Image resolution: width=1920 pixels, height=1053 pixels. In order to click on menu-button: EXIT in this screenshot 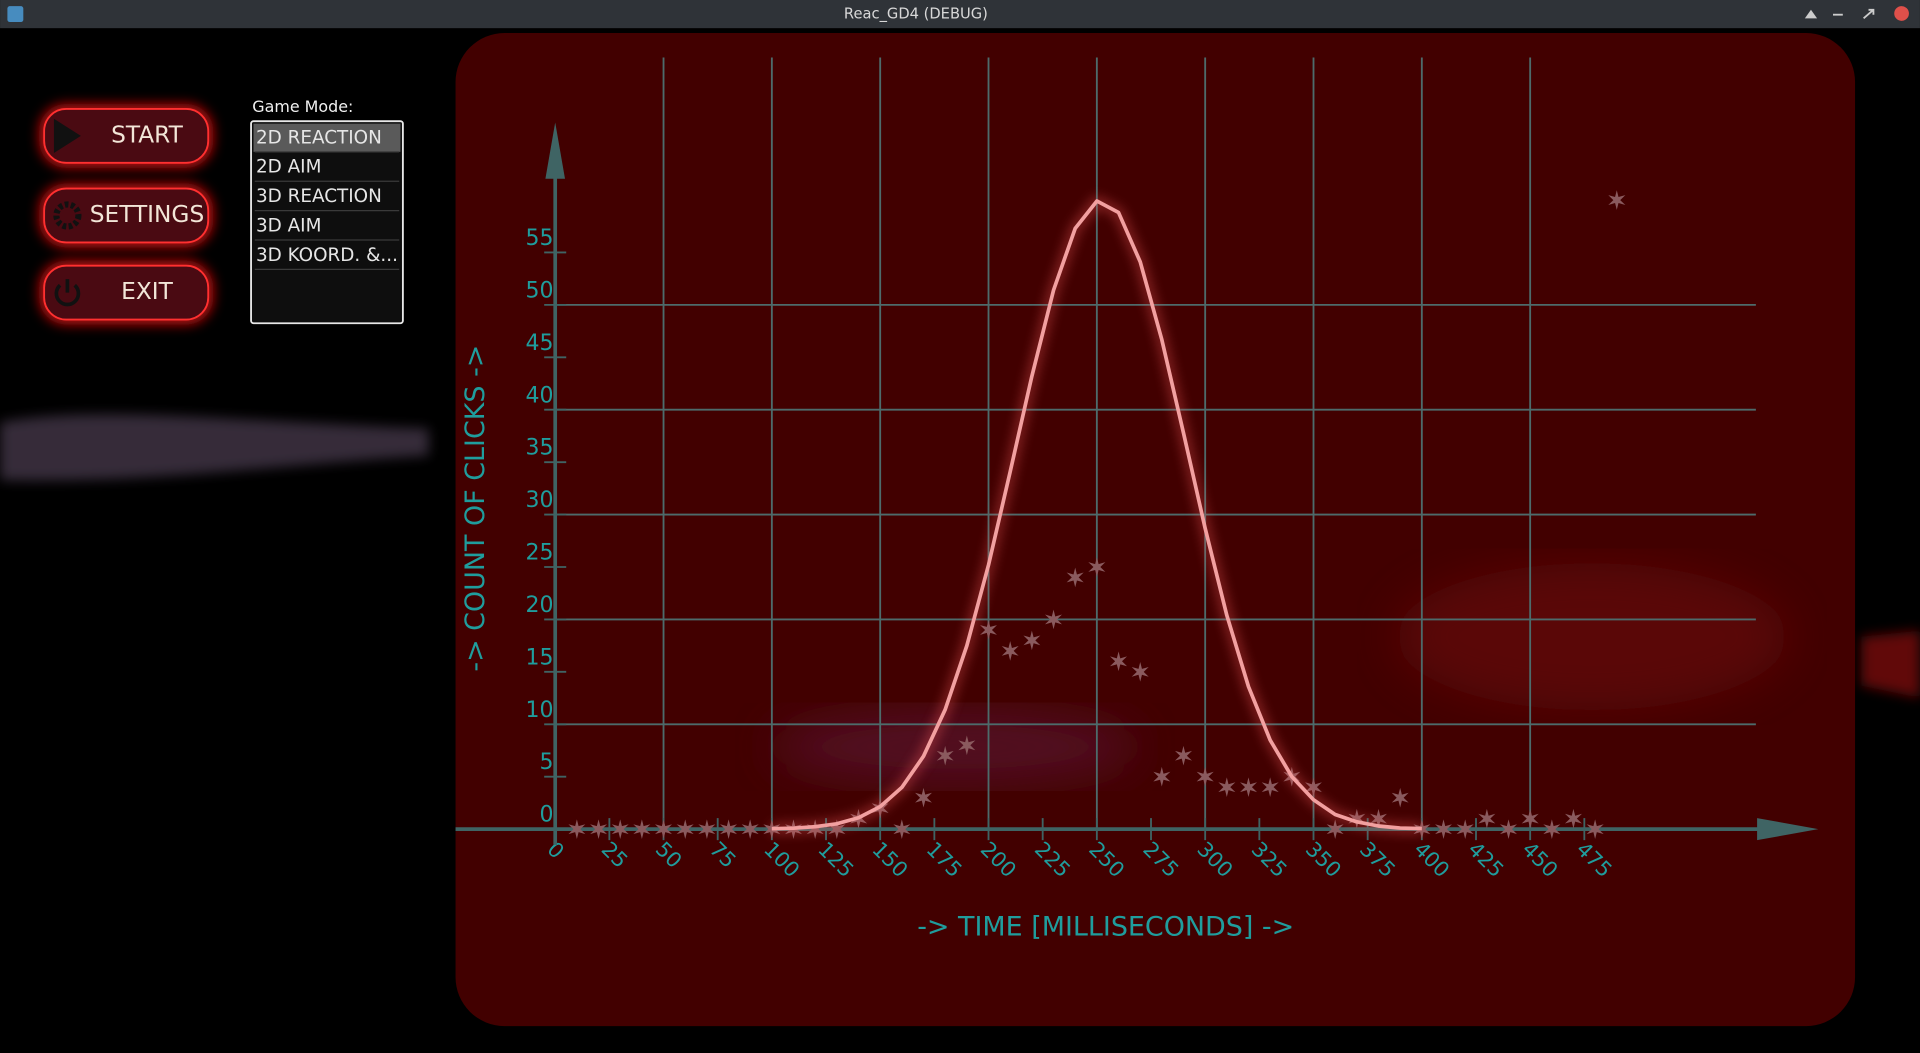, I will do `click(126, 292)`.